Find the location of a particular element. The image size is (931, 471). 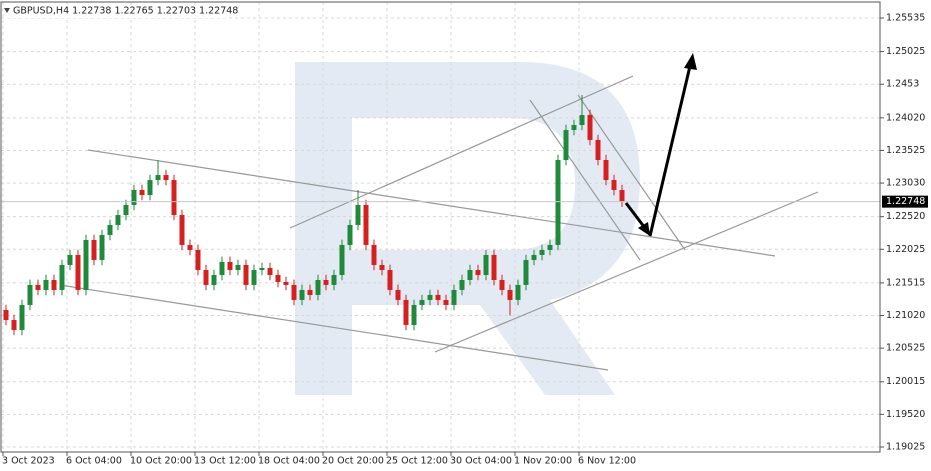

y-tick-label: 1.22520 is located at coordinates (905, 216).